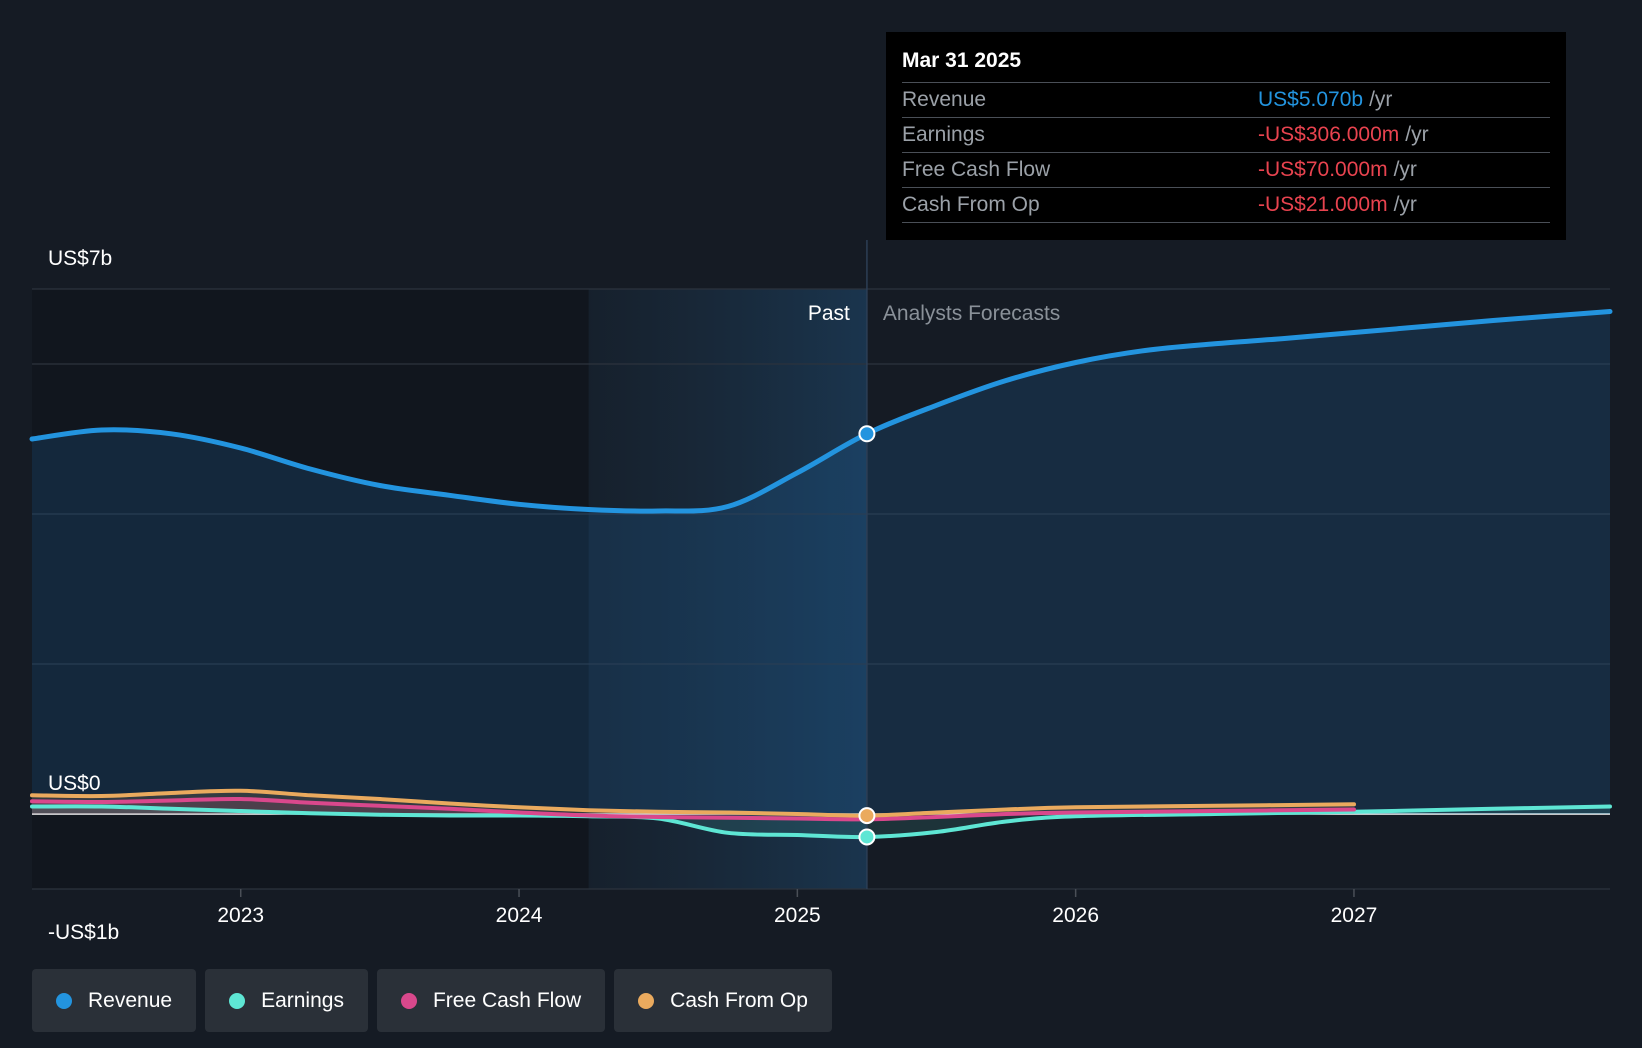 This screenshot has height=1048, width=1642. Describe the element at coordinates (519, 915) in the screenshot. I see `x-tick-label: 2024` at that location.